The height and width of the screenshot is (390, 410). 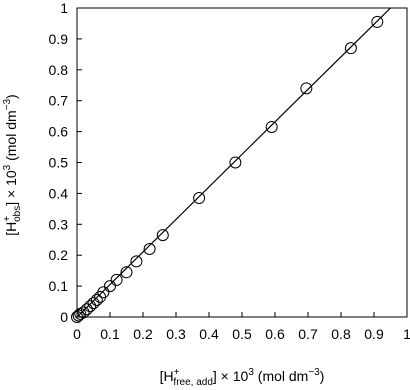 I want to click on x-tick-label: 0.7, so click(x=308, y=334).